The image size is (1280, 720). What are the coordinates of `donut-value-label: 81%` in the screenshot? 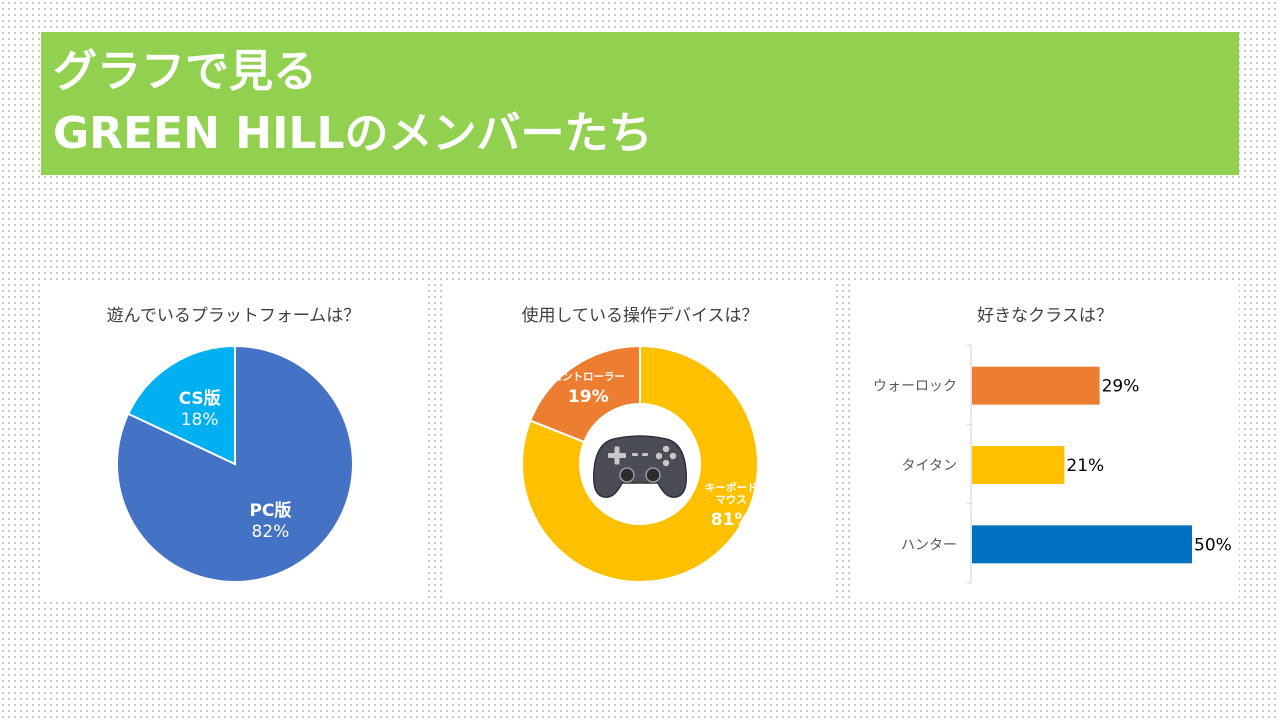 It's located at (731, 520).